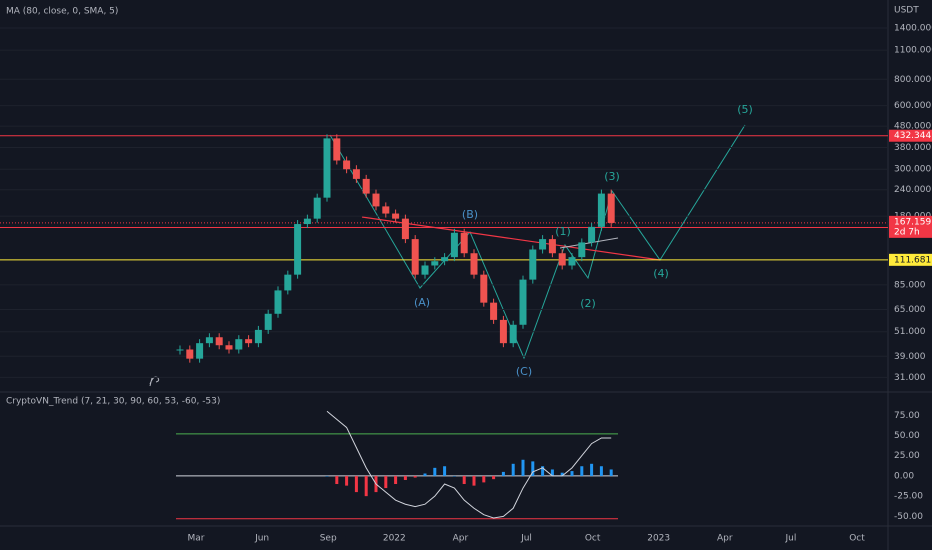 Image resolution: width=932 pixels, height=550 pixels. I want to click on wave-label: (A), so click(422, 302).